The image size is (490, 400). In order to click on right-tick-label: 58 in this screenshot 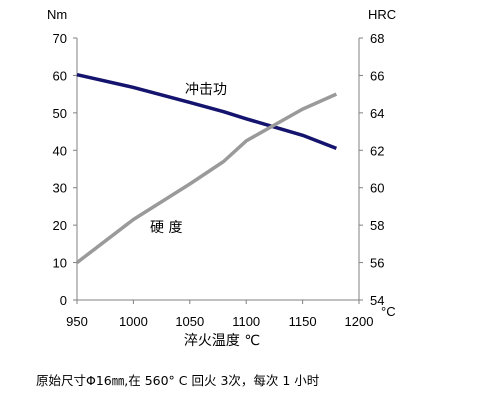, I will do `click(377, 225)`.